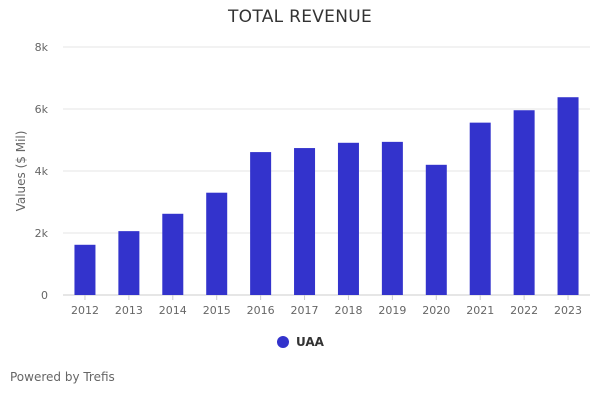 This screenshot has height=400, width=600. Describe the element at coordinates (392, 218) in the screenshot. I see `bar-2019` at that location.